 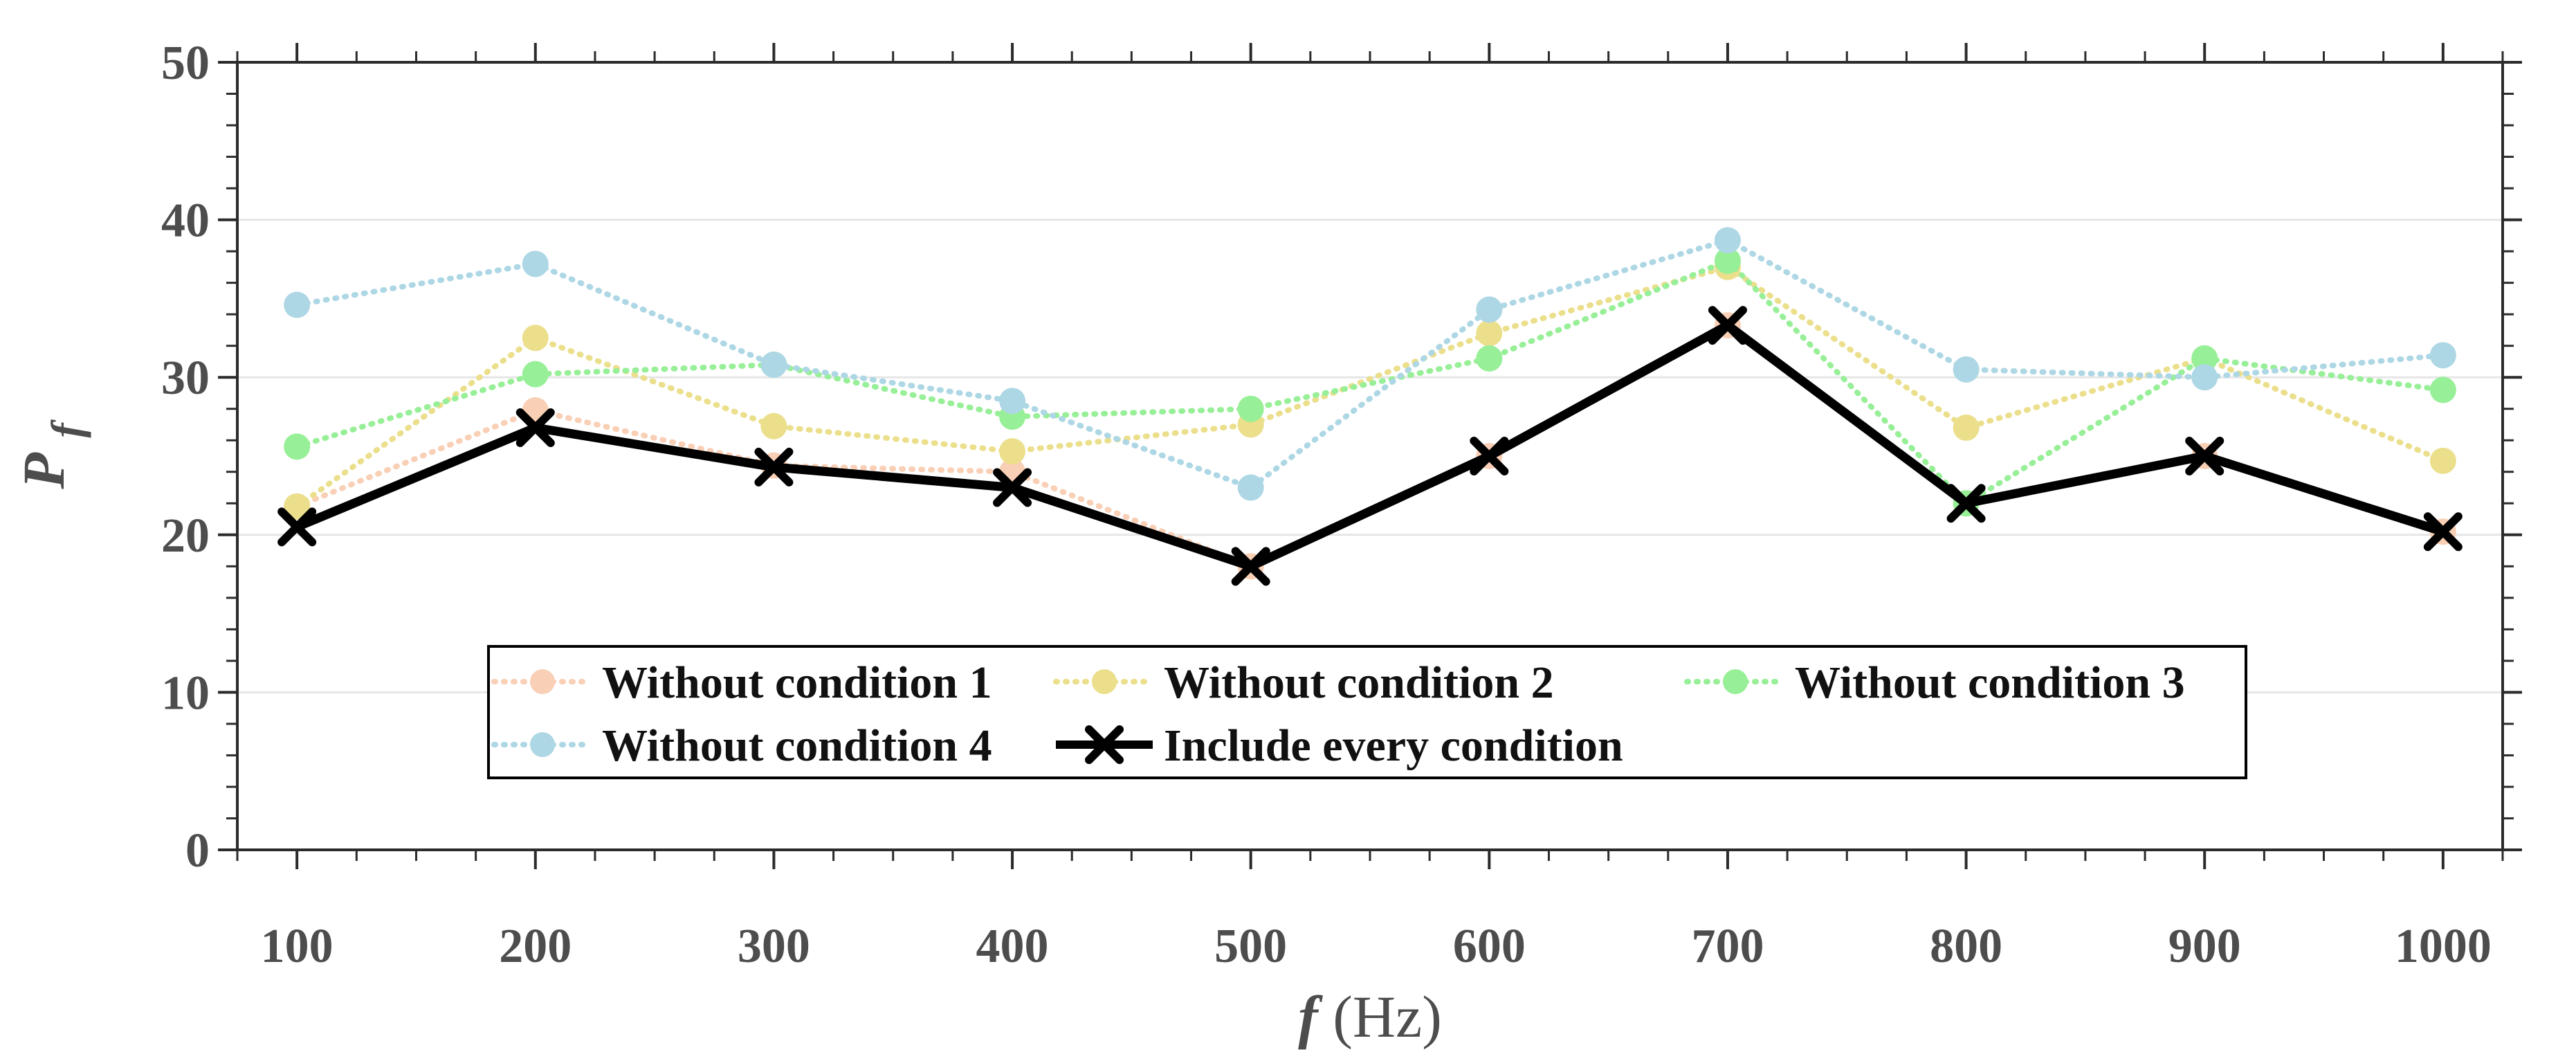 What do you see at coordinates (298, 946) in the screenshot?
I see `x-tick-label: 100` at bounding box center [298, 946].